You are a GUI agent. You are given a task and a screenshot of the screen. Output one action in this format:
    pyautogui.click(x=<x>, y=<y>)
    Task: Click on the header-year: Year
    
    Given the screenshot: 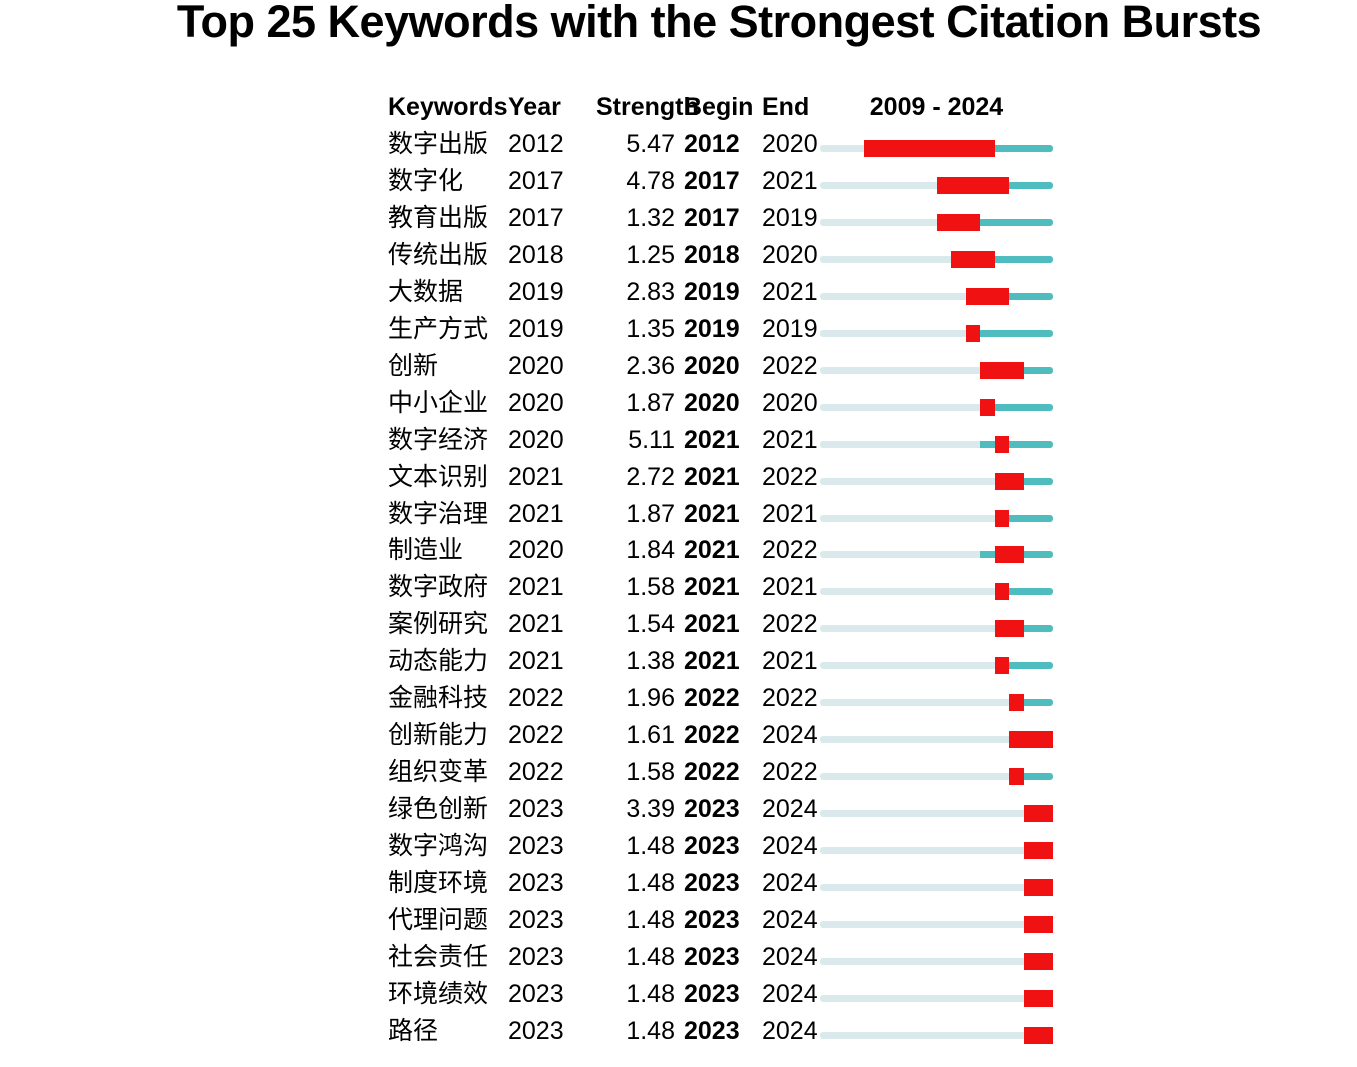 What is the action you would take?
    pyautogui.click(x=534, y=106)
    